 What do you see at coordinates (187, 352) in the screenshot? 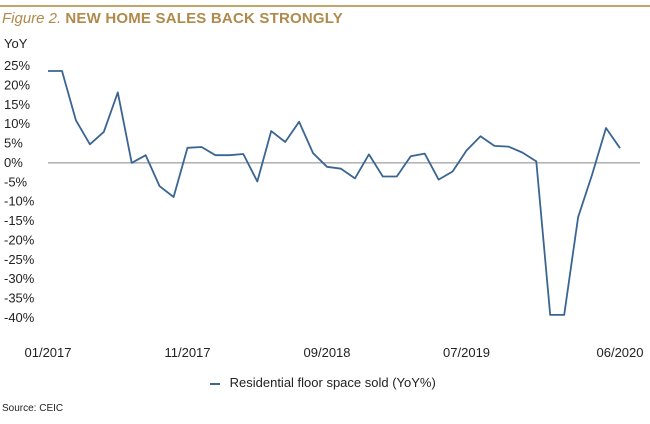
I see `x-tick-label: 11/2017` at bounding box center [187, 352].